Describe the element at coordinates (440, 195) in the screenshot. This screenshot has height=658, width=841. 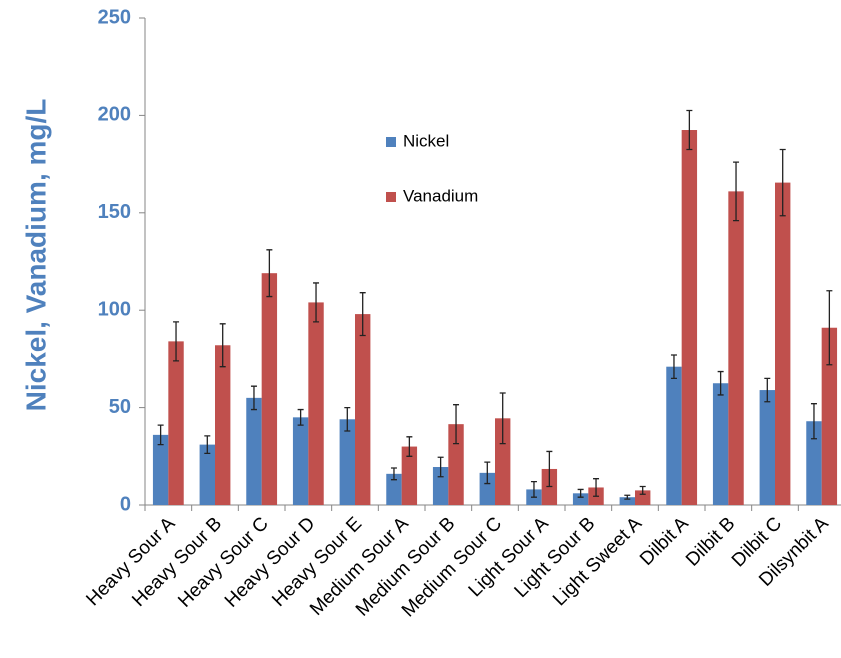
I see `legend-label: Vanadium` at that location.